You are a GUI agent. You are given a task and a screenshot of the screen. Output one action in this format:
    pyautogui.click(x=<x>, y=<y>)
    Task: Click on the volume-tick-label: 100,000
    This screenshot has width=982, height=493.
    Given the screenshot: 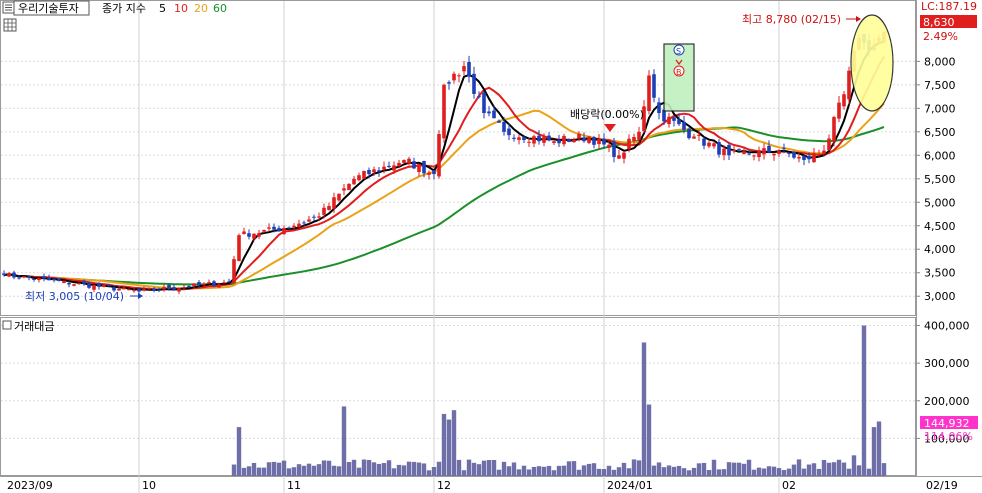 What is the action you would take?
    pyautogui.click(x=947, y=438)
    